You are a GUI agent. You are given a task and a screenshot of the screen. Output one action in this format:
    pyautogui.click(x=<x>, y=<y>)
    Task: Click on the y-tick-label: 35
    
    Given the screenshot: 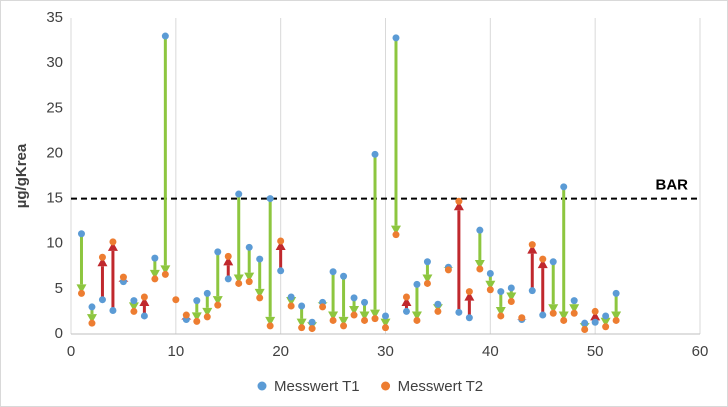 What is the action you would take?
    pyautogui.click(x=54, y=17)
    